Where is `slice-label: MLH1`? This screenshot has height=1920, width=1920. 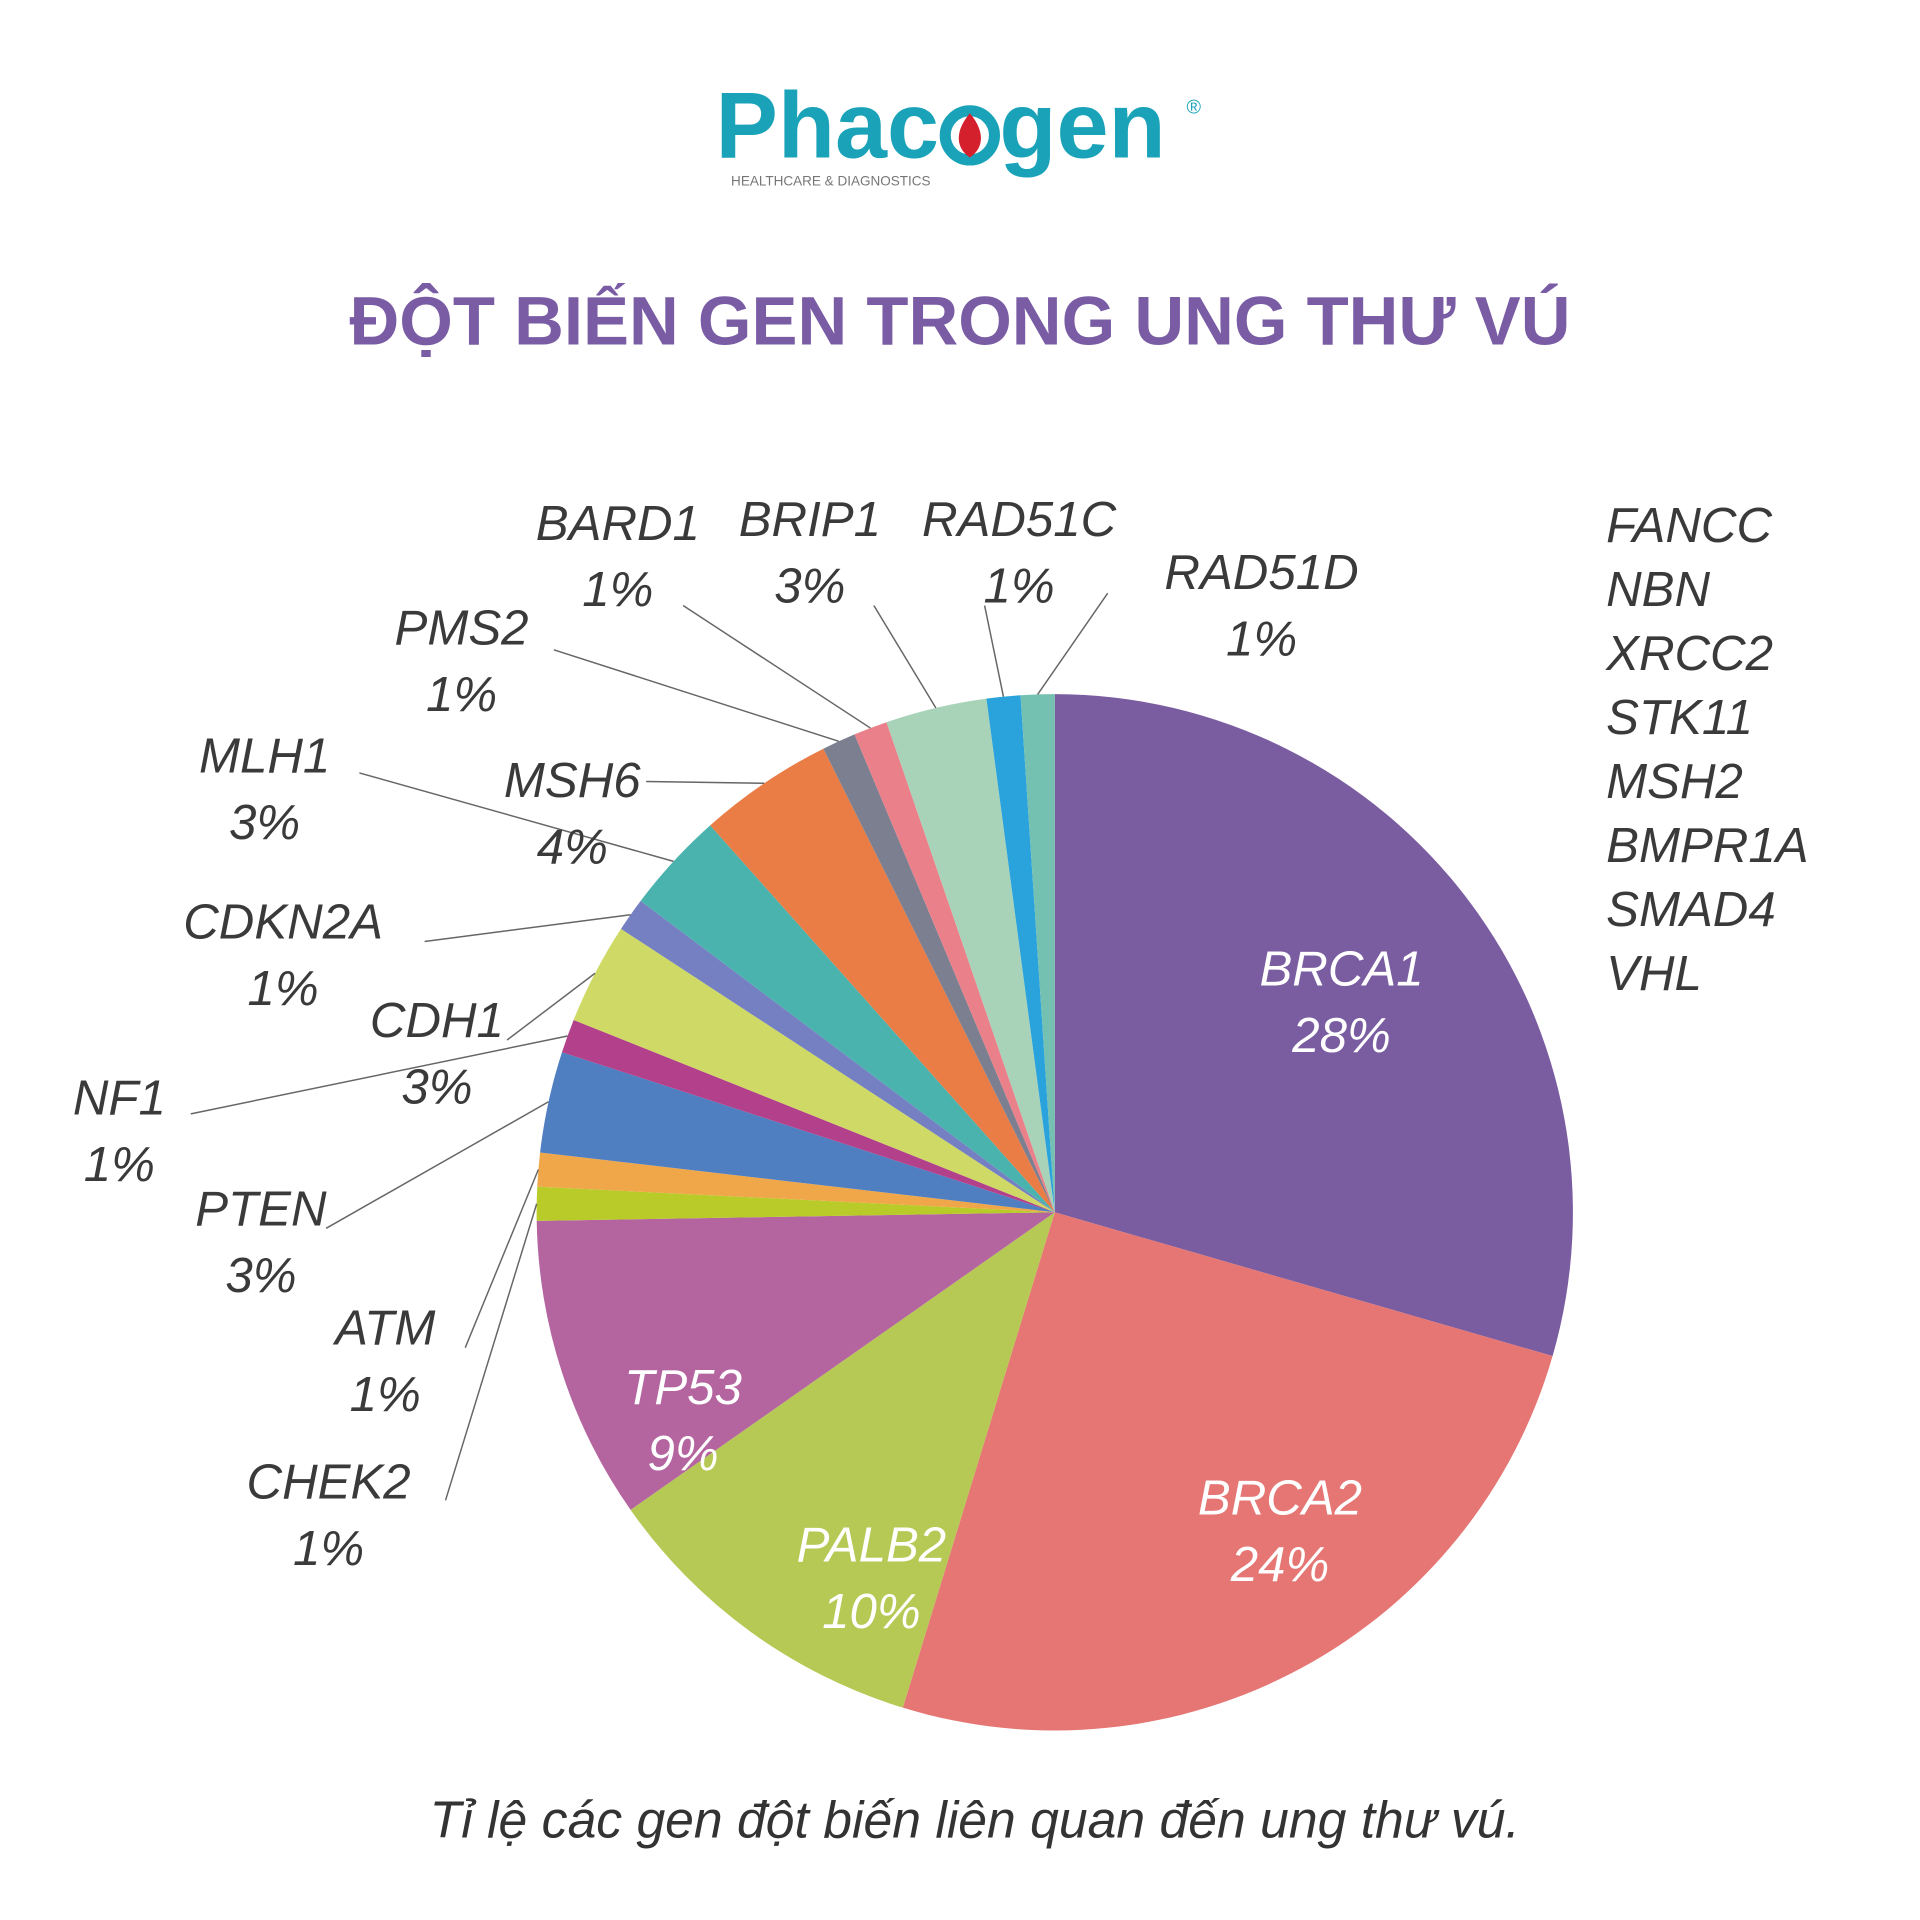 slice-label: MLH1 is located at coordinates (264, 755).